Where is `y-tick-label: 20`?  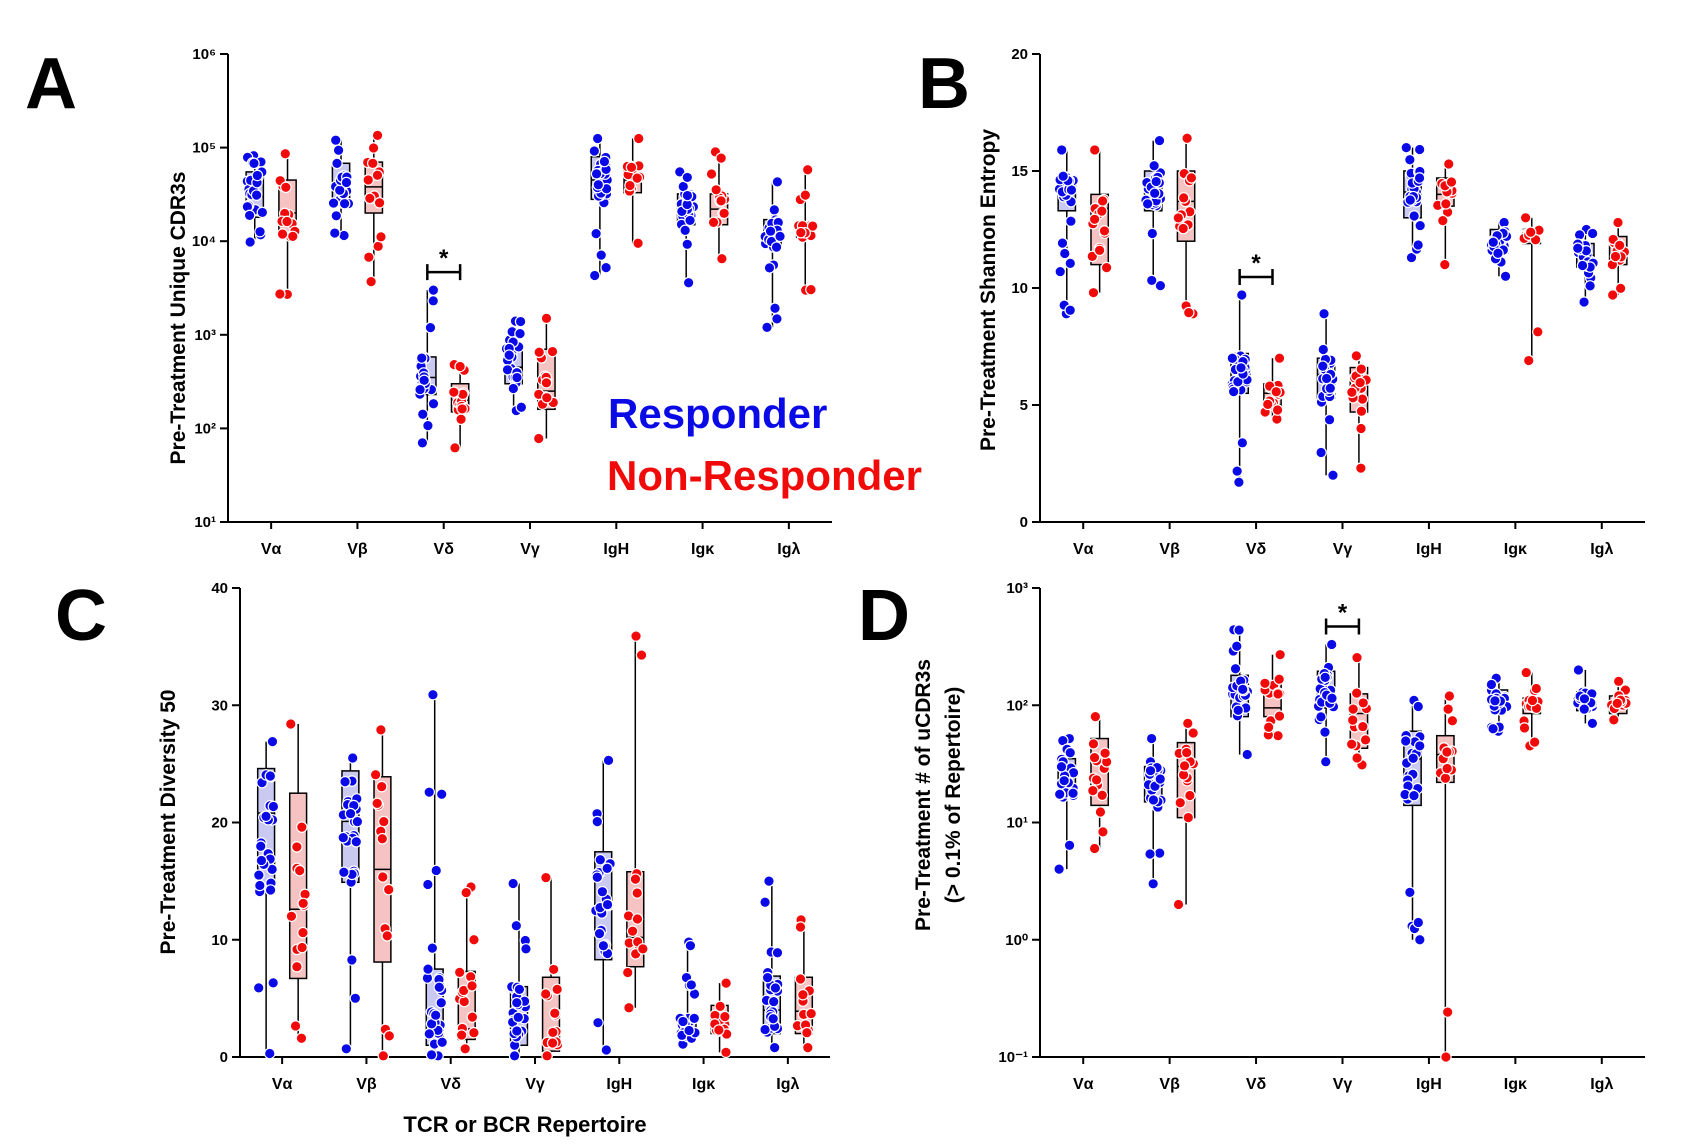
y-tick-label: 20 is located at coordinates (219, 823).